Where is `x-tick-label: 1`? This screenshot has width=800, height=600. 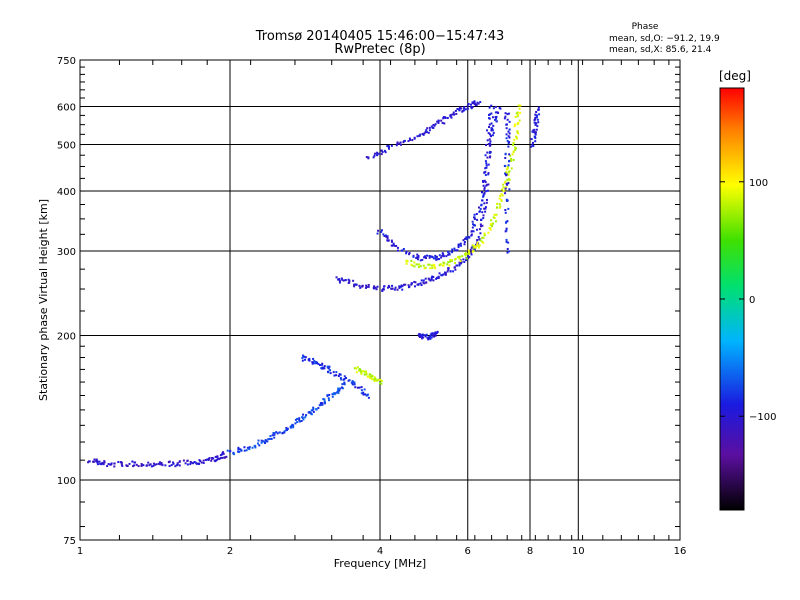
x-tick-label: 1 is located at coordinates (80, 551).